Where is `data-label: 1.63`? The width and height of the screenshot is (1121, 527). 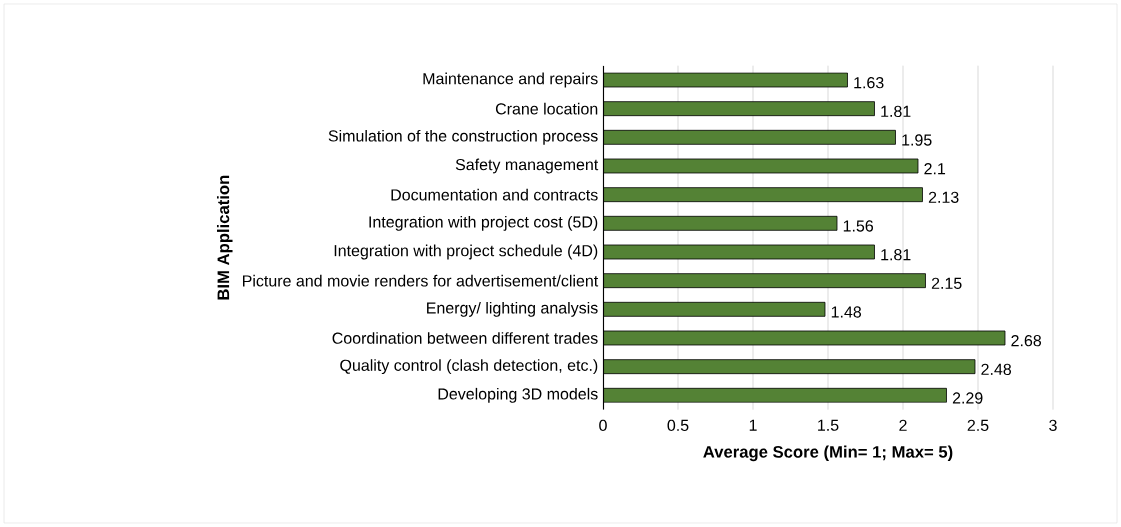
data-label: 1.63 is located at coordinates (869, 83).